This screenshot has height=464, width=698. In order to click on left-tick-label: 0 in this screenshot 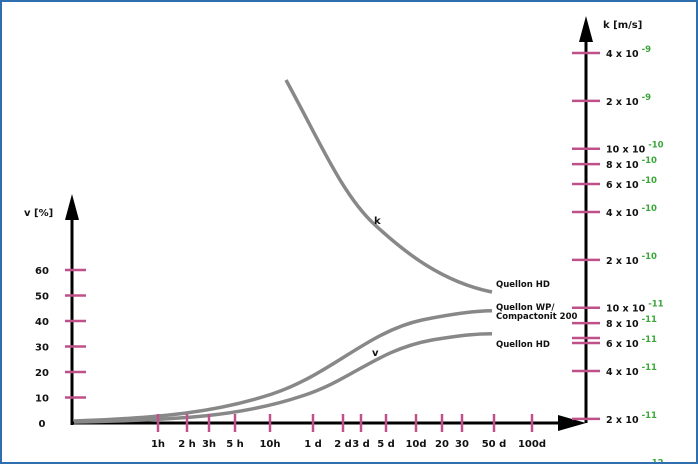, I will do `click(42, 424)`.